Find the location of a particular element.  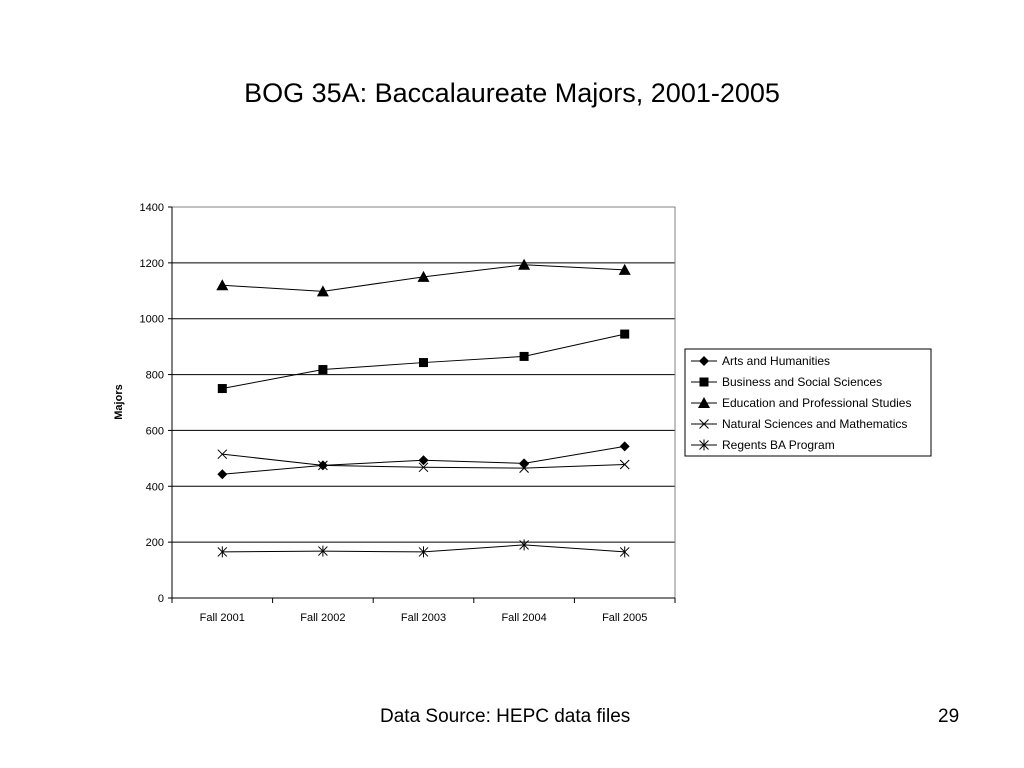

legend-label: Arts and Humanities is located at coordinates (776, 361).